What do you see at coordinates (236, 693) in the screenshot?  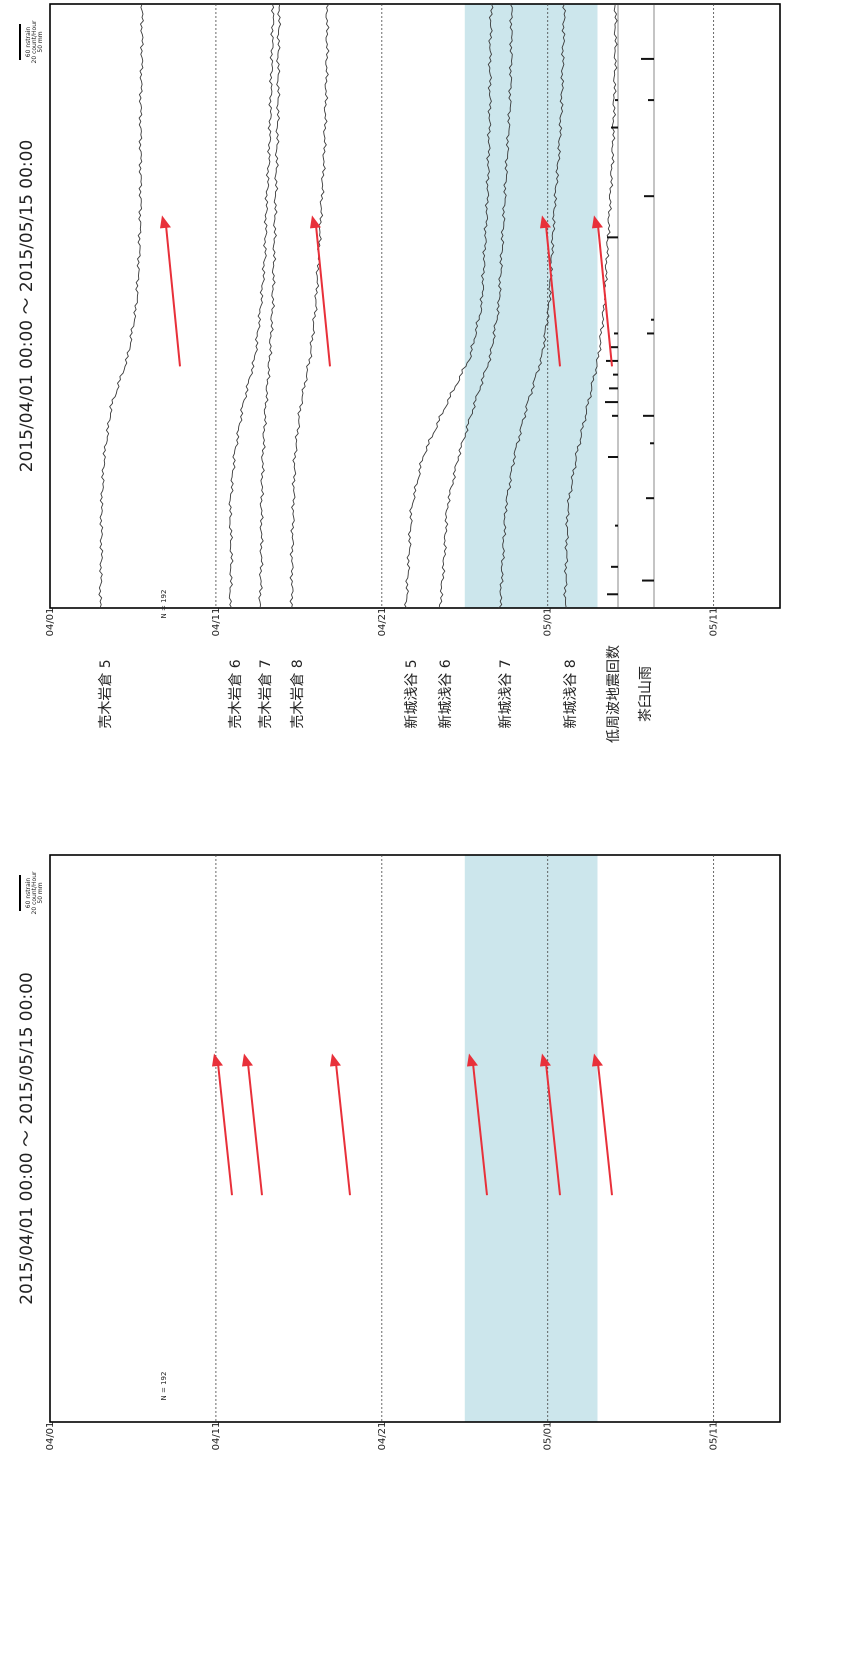 I see `series-label: 売木岩倉 6` at bounding box center [236, 693].